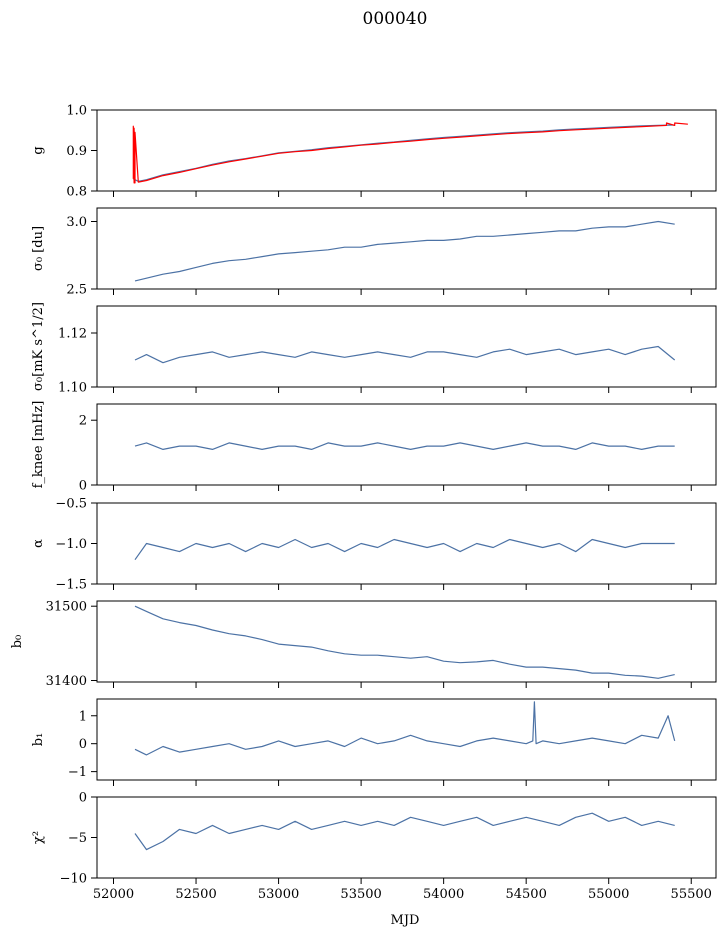 The image size is (725, 936). What do you see at coordinates (195, 894) in the screenshot?
I see `x-tick-label: 52500` at bounding box center [195, 894].